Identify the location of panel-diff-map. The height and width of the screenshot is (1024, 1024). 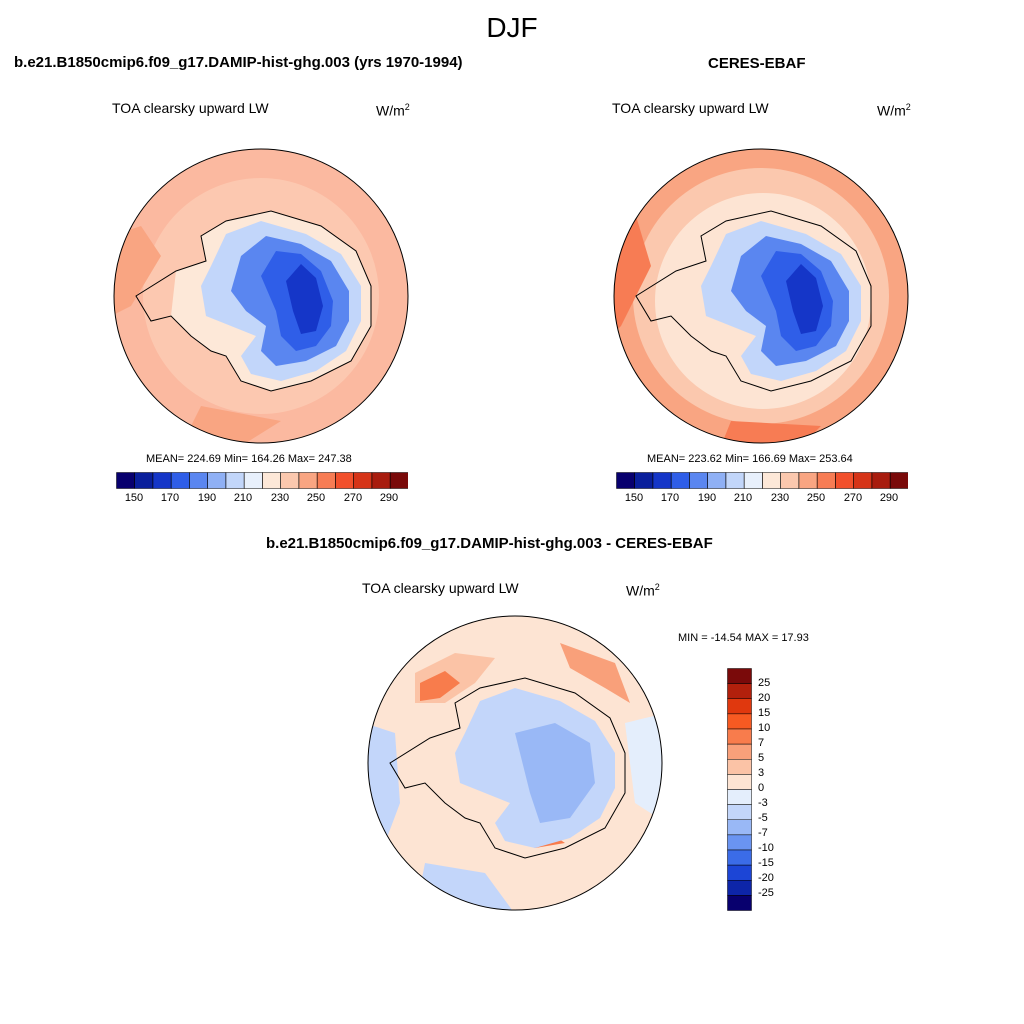
(515, 763).